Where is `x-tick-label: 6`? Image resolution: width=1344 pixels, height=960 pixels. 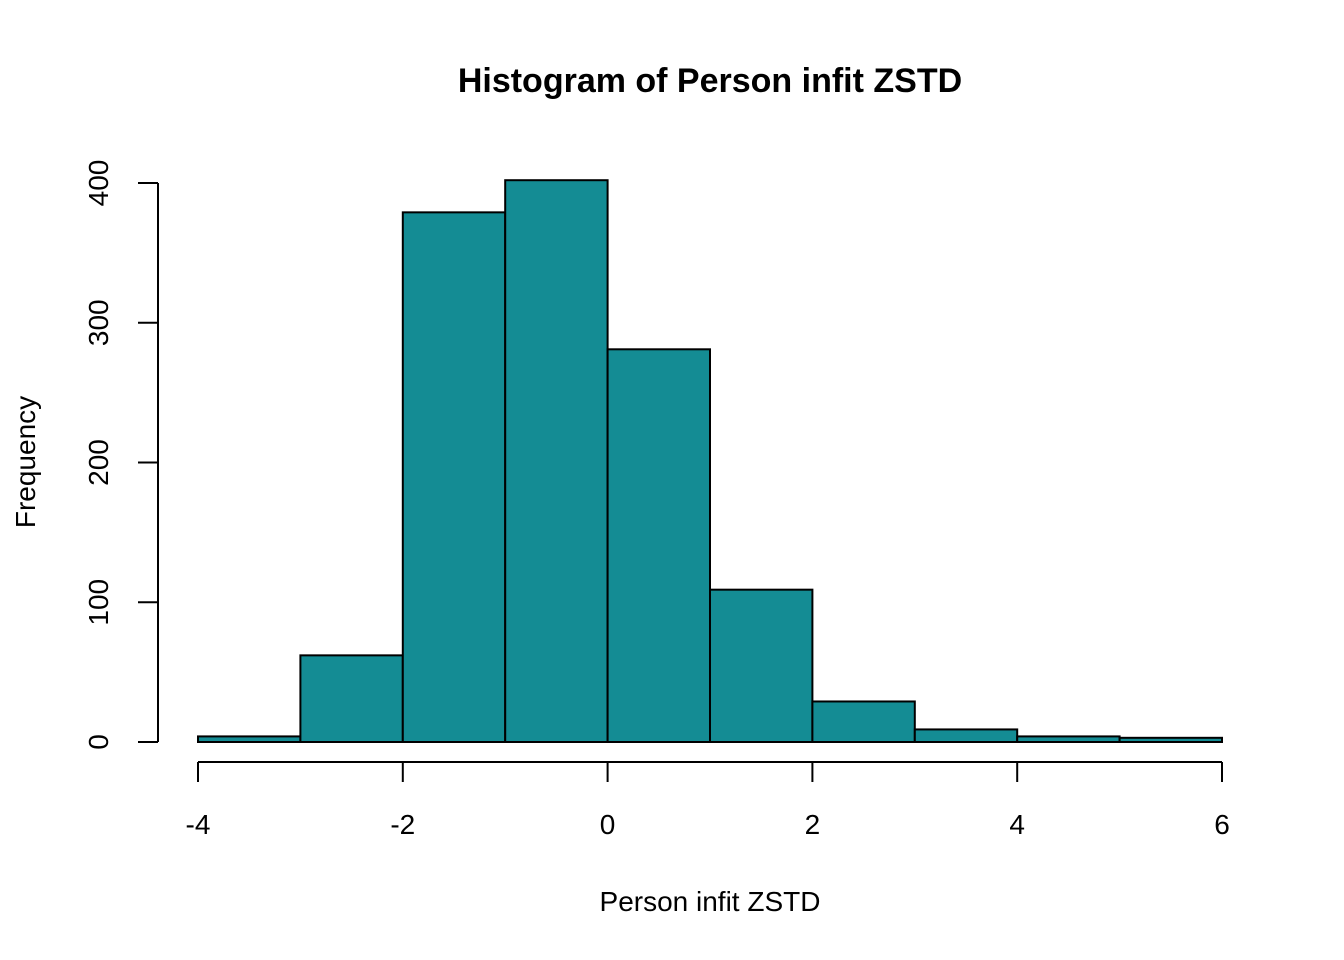
x-tick-label: 6 is located at coordinates (1222, 824).